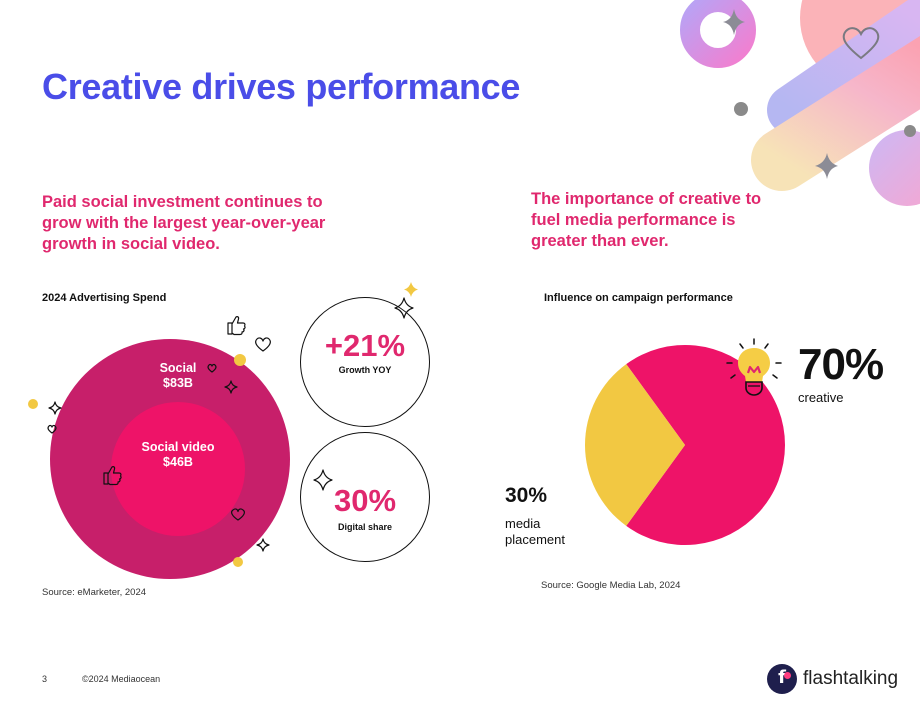 The image size is (920, 711). I want to click on left-source: Source: eMarketer, 2024, so click(94, 592).